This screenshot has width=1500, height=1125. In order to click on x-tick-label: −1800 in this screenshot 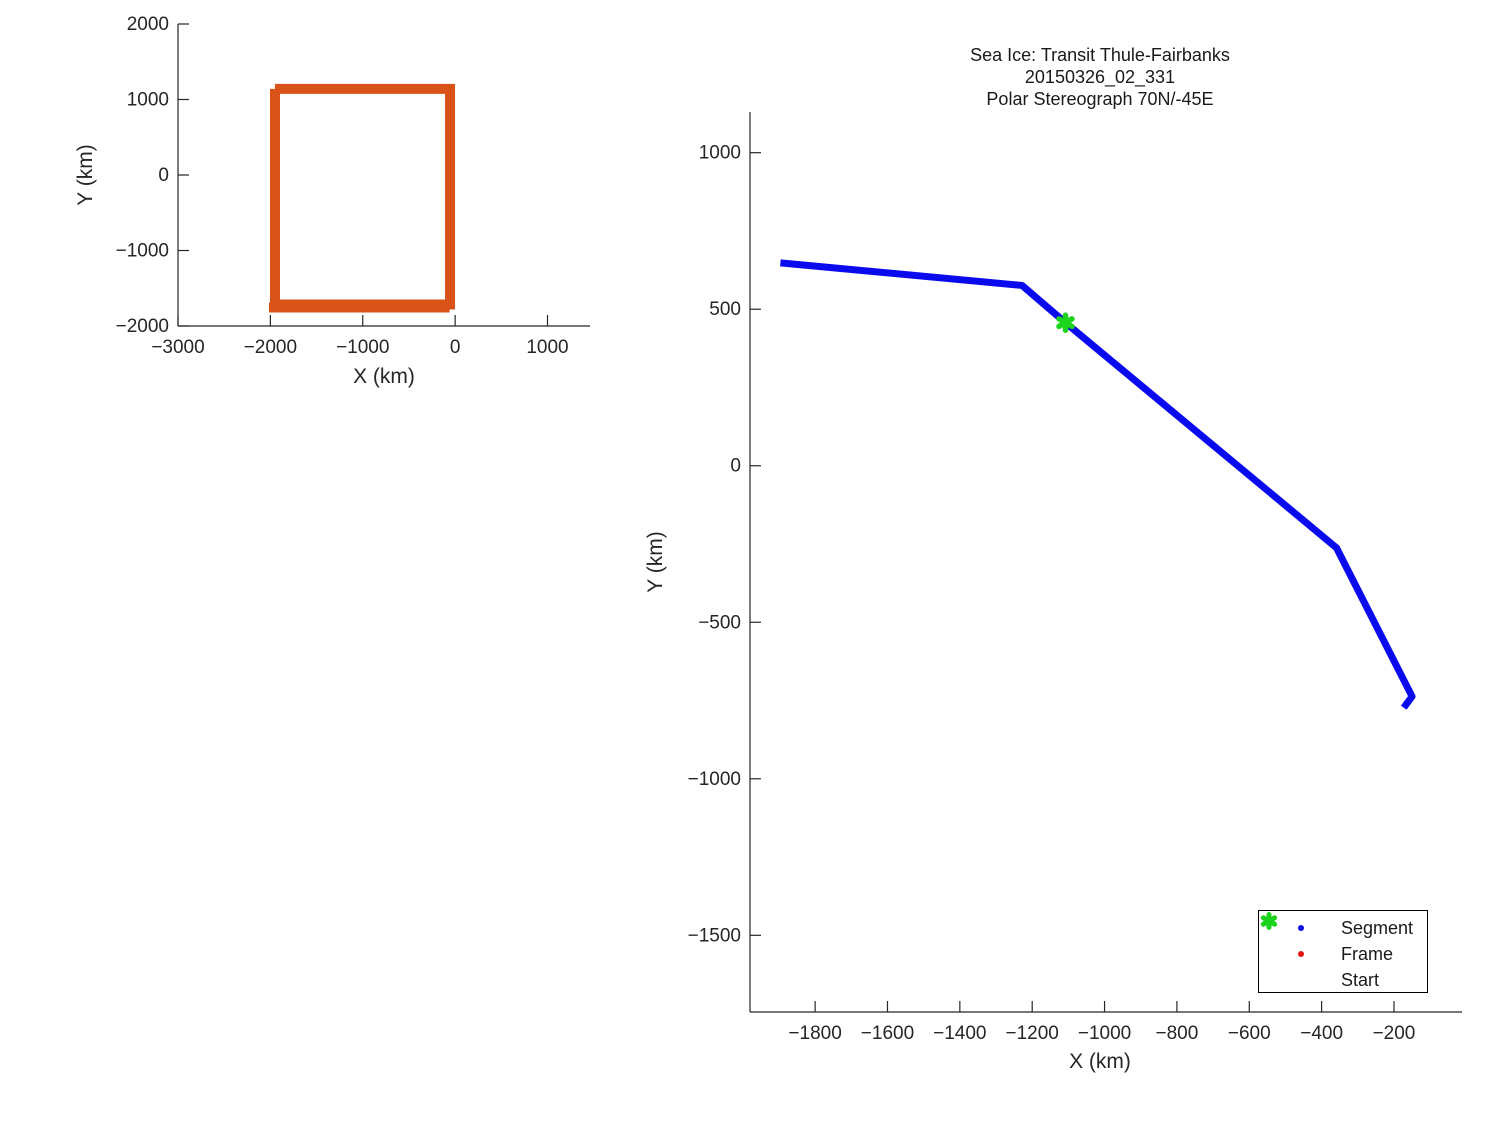, I will do `click(814, 1033)`.